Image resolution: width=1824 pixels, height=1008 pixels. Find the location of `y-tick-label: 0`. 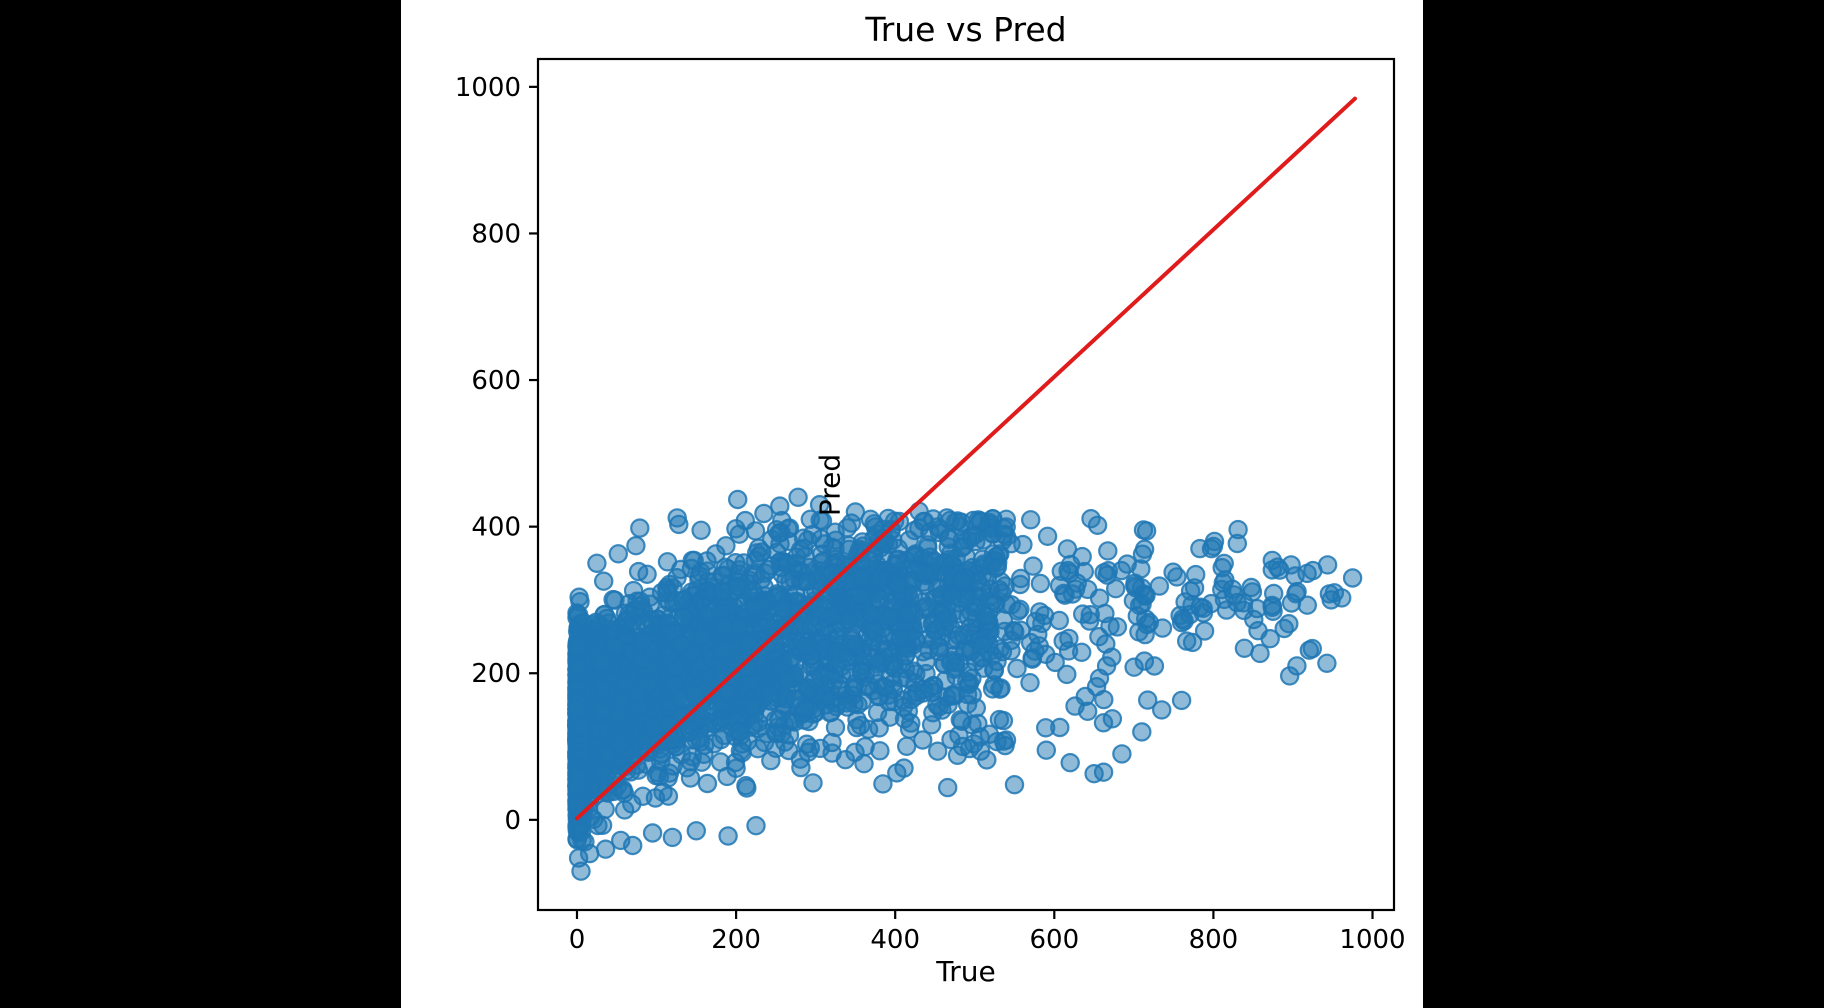

y-tick-label: 0 is located at coordinates (512, 821).